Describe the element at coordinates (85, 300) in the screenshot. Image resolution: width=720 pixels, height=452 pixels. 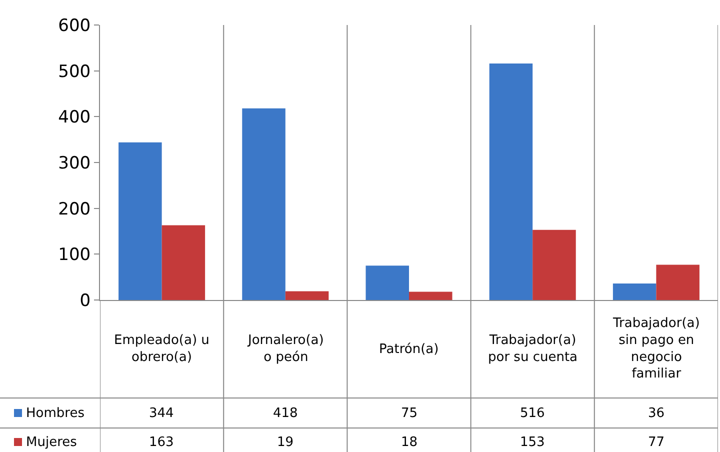
I see `y-tick-label: 0` at that location.